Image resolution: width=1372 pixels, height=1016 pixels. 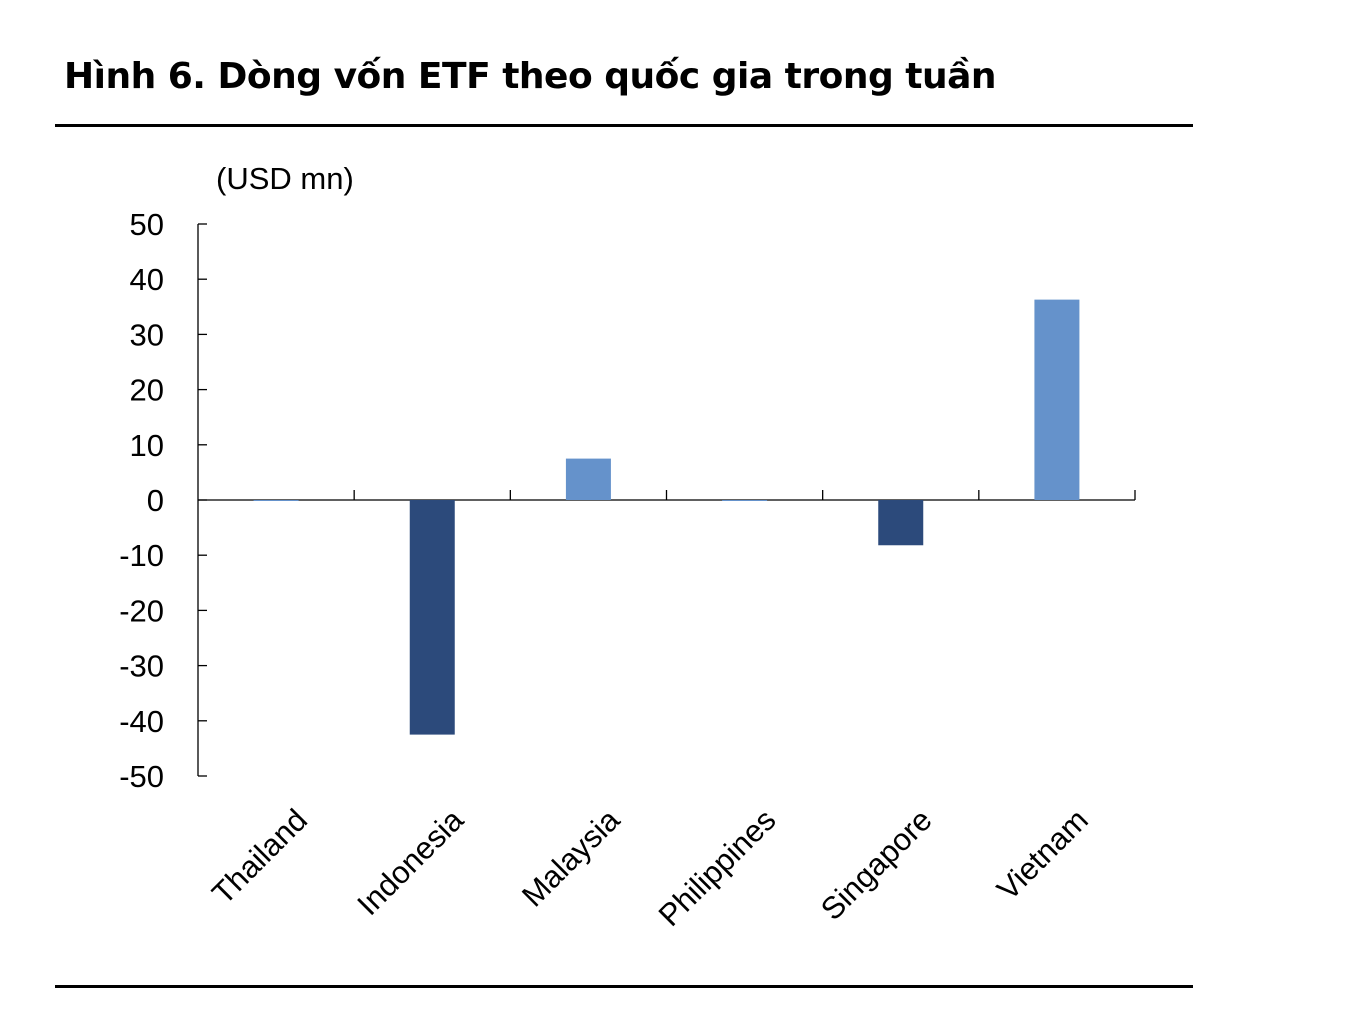 What do you see at coordinates (410, 862) in the screenshot?
I see `x-tick-label: Indonesia` at bounding box center [410, 862].